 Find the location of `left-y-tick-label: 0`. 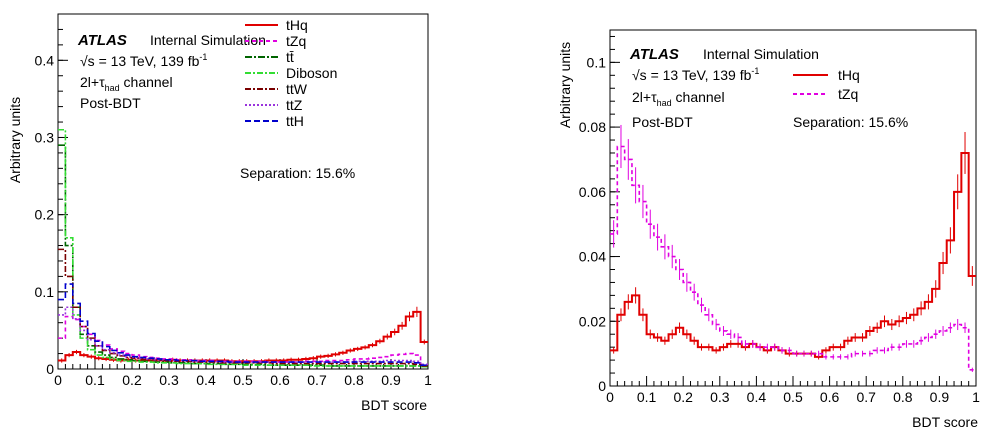

left-y-tick-label: 0 is located at coordinates (50, 369).